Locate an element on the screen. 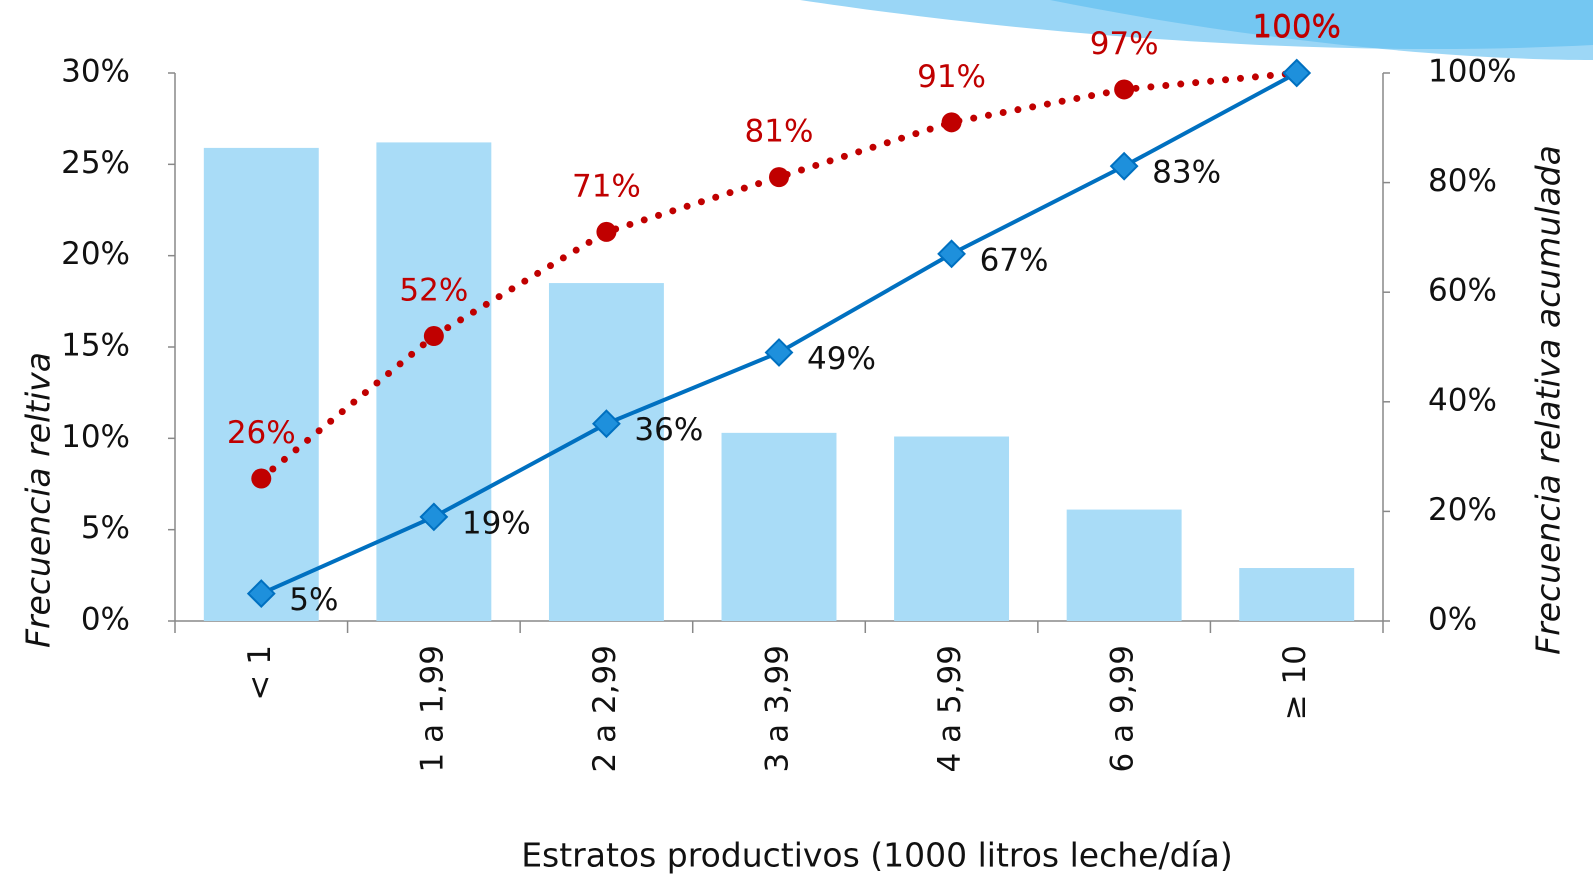 The height and width of the screenshot is (892, 1593). y2-tick-label: 60% is located at coordinates (1462, 291).